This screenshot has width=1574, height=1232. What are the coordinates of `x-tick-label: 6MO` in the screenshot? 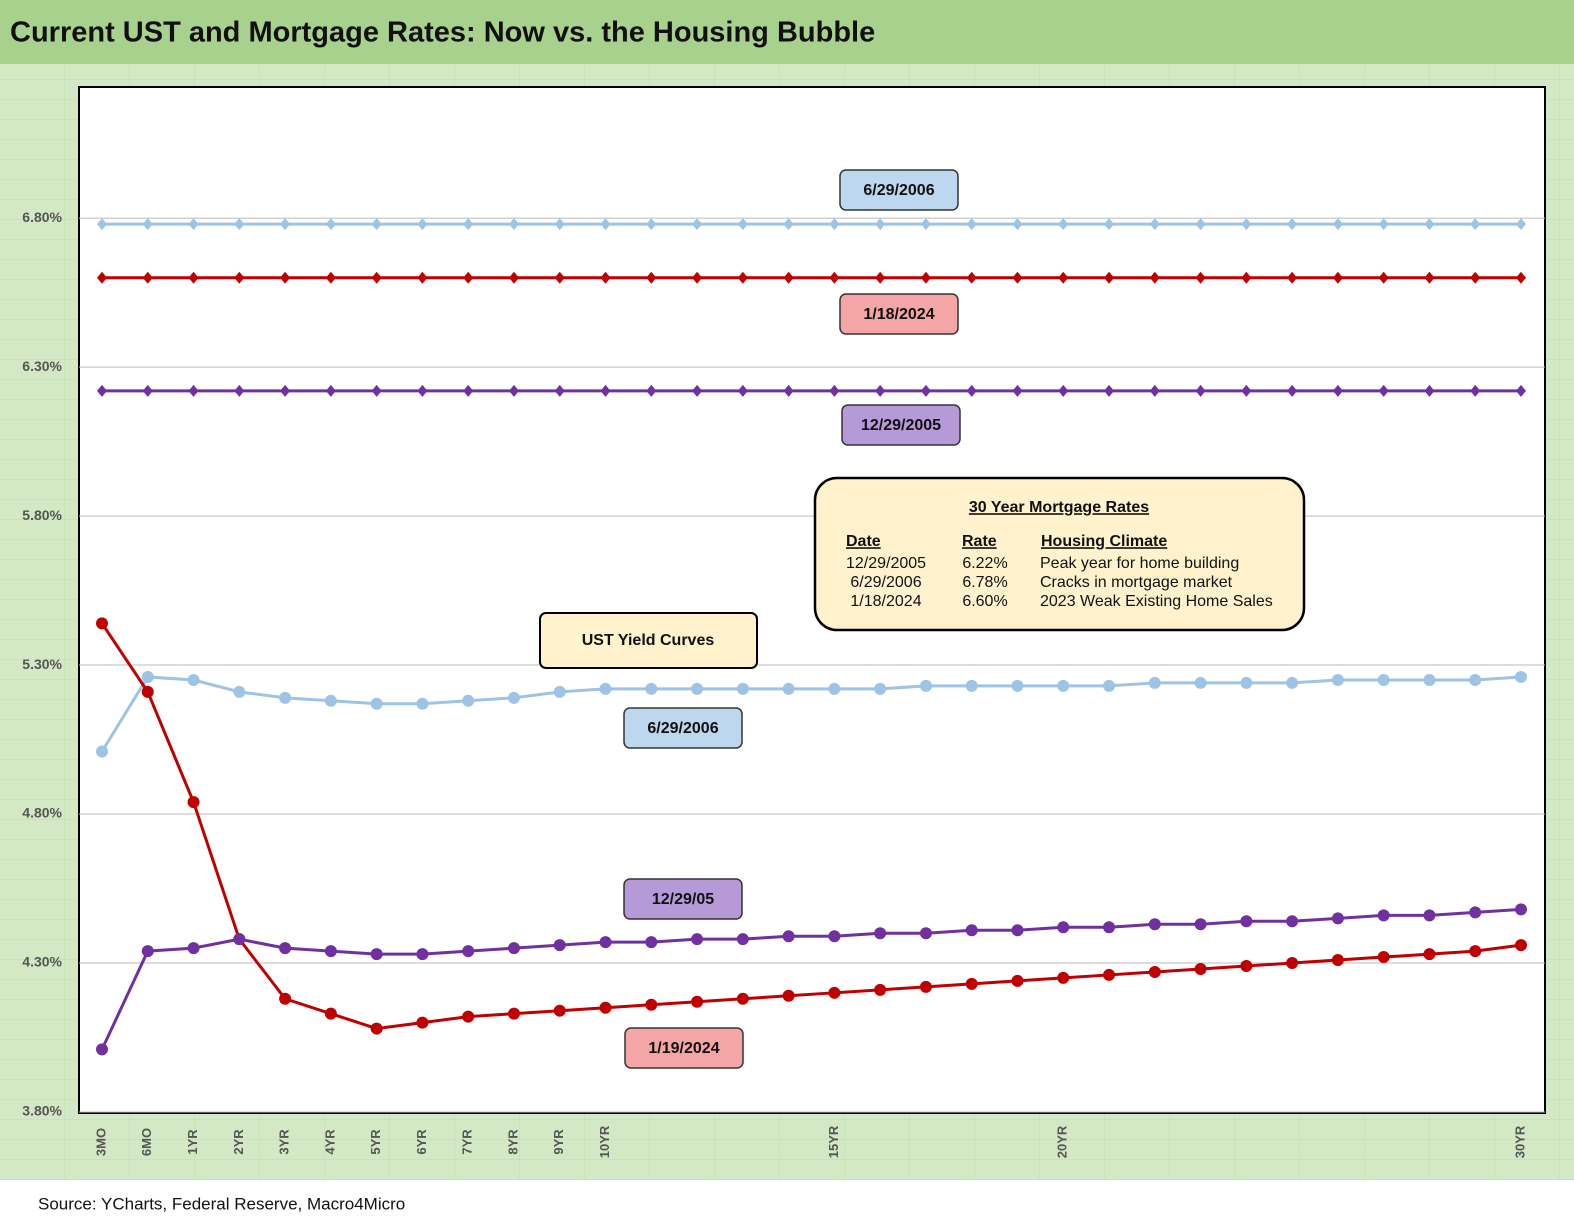 It's located at (146, 1142).